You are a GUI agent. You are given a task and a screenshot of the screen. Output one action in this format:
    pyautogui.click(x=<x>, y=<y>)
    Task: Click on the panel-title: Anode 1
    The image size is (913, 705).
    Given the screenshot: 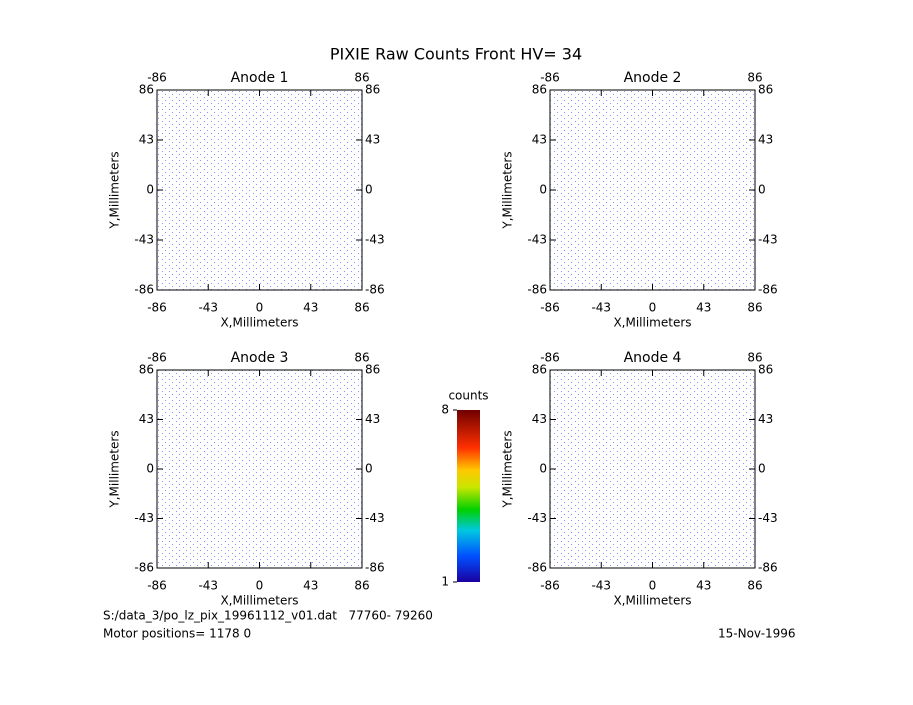 What is the action you would take?
    pyautogui.click(x=260, y=78)
    